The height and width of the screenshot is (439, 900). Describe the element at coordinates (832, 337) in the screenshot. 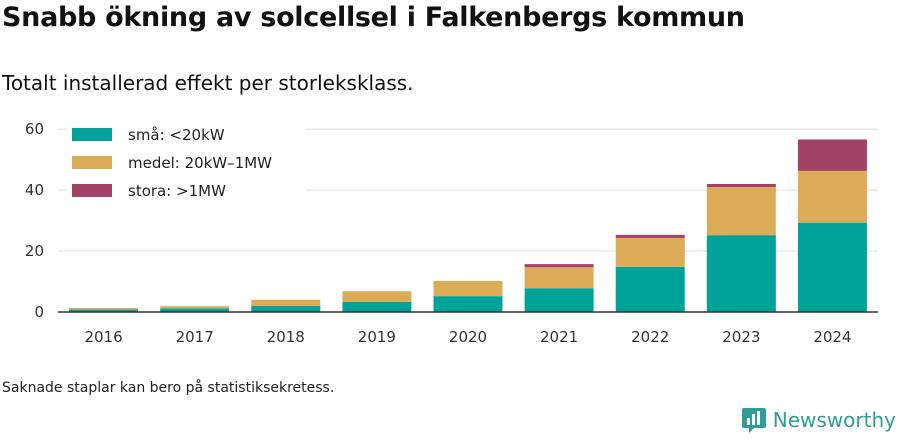

I see `x-tick-label: 2024` at that location.